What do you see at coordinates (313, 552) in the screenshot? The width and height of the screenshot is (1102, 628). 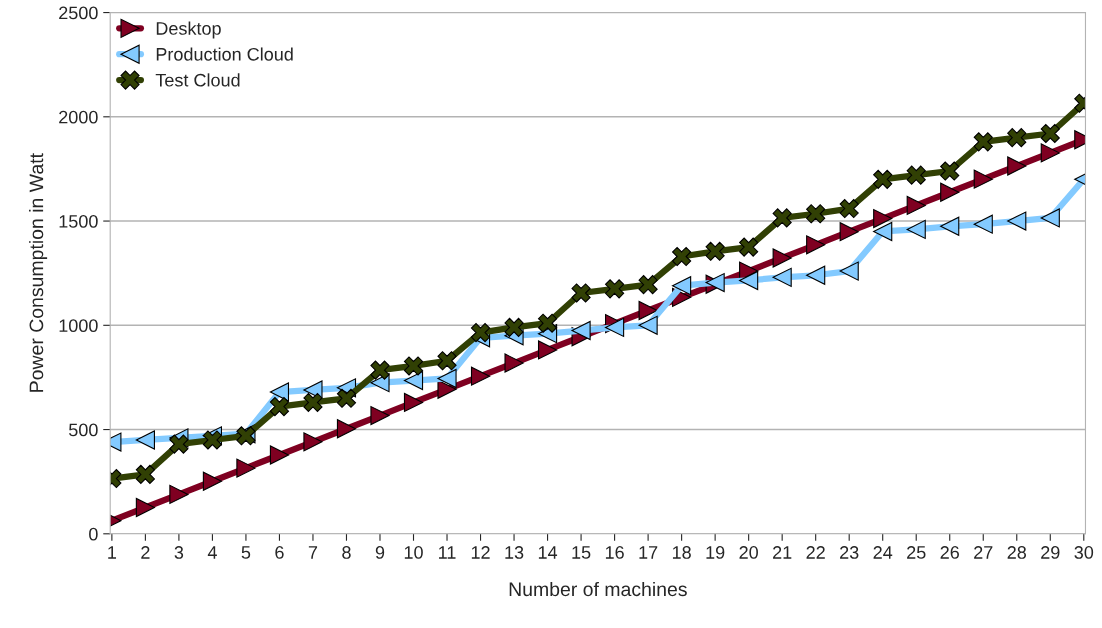 I see `x-tick-label: 7` at bounding box center [313, 552].